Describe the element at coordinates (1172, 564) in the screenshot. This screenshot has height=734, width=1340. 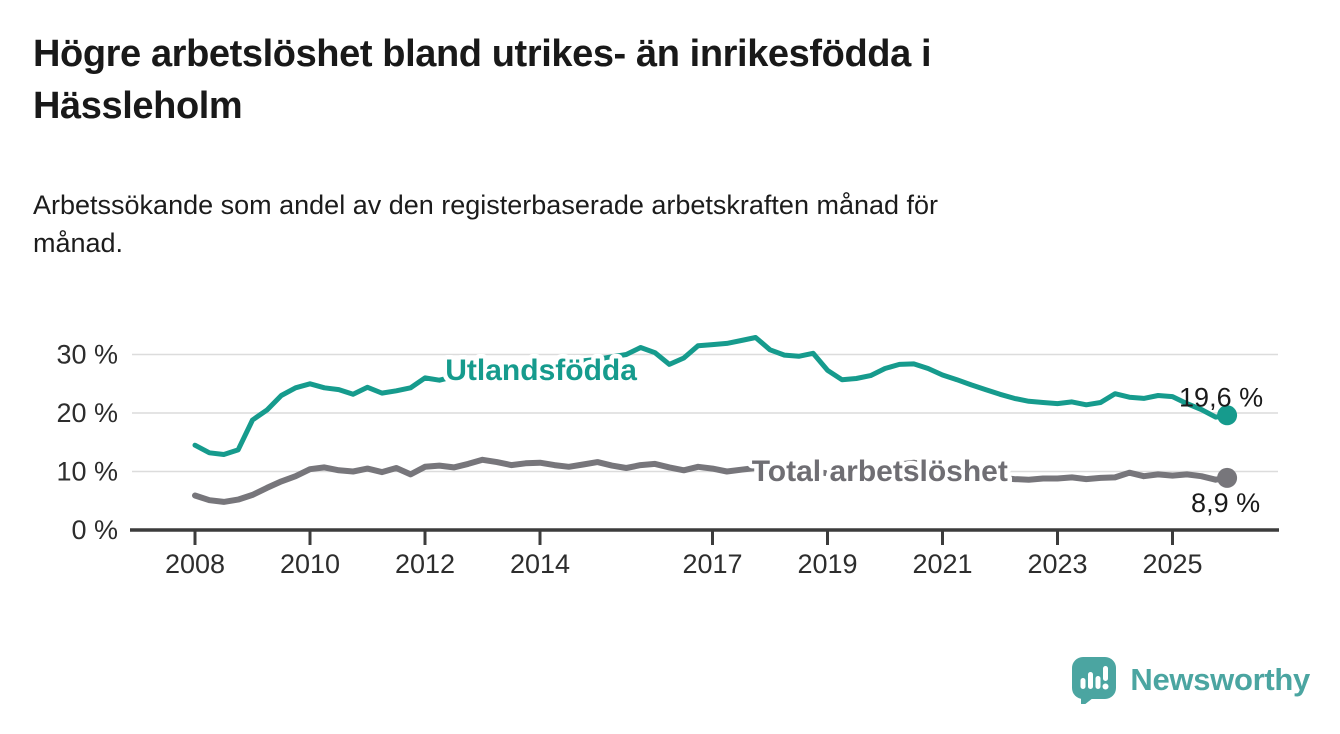
I see `x-axis-label: 2025` at that location.